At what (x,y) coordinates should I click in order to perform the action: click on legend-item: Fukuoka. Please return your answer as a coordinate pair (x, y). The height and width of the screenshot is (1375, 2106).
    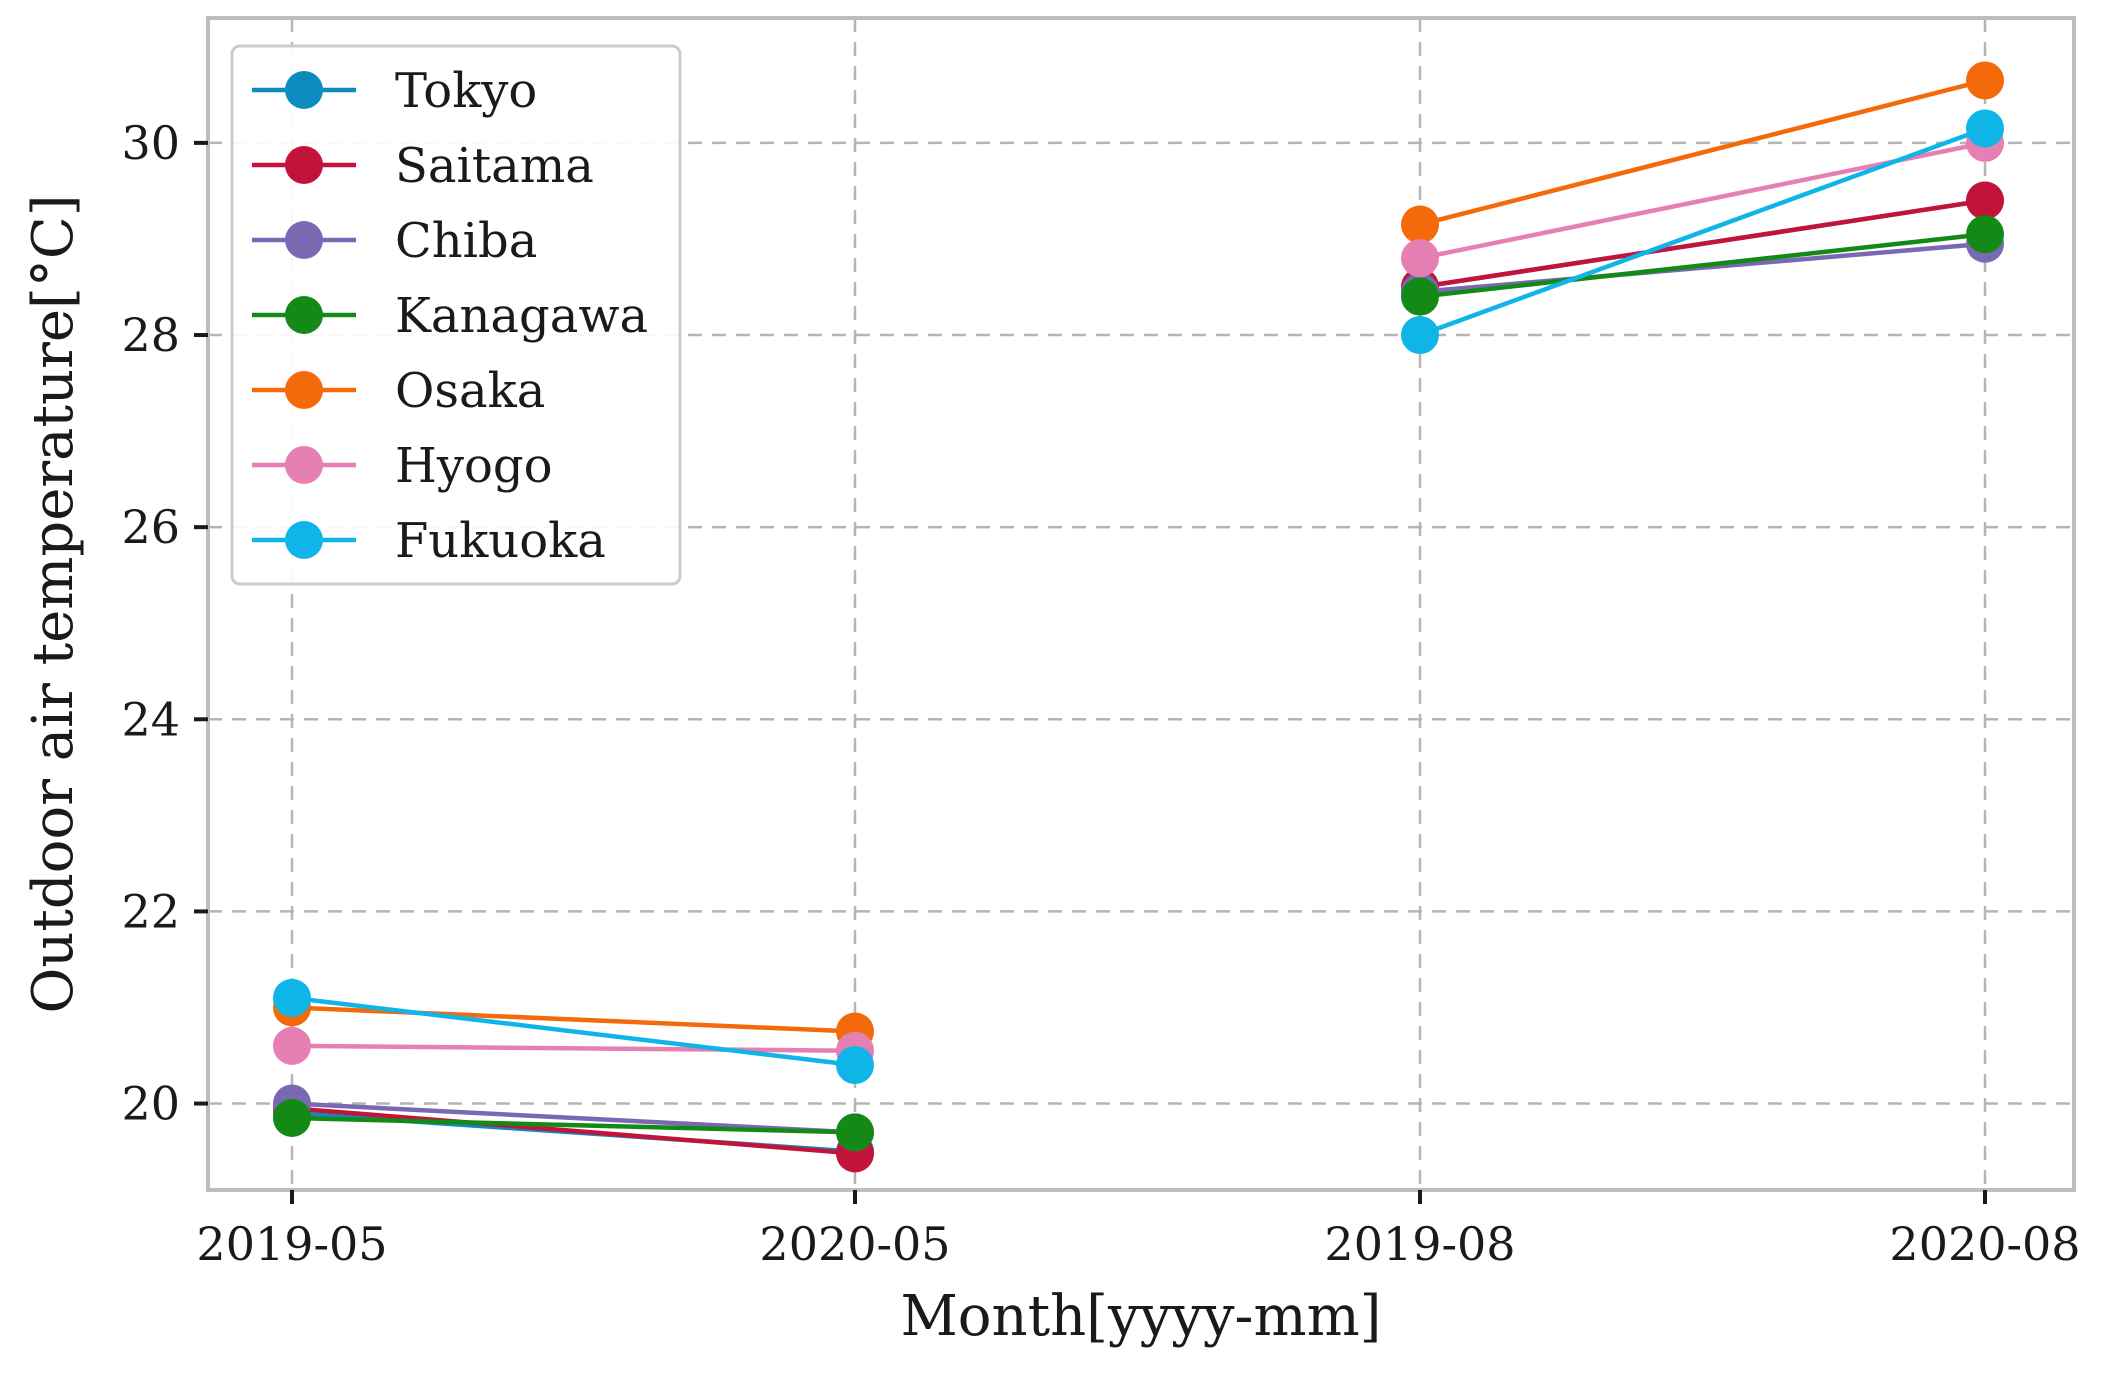
    Looking at the image, I should click on (429, 541).